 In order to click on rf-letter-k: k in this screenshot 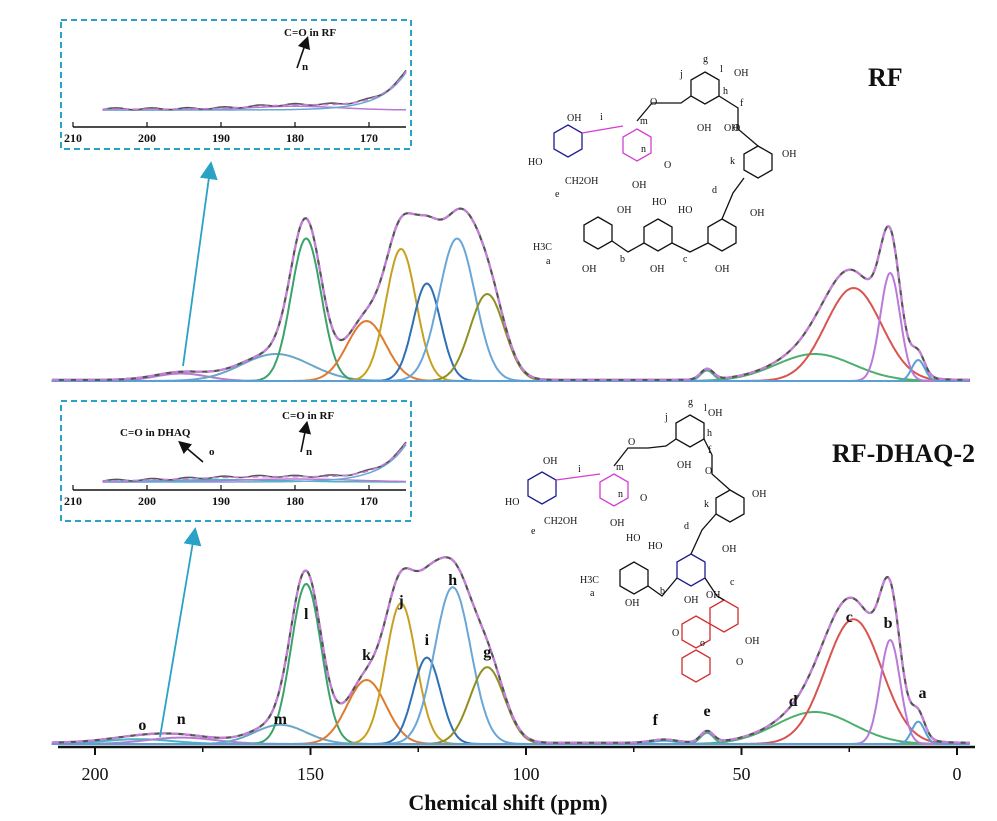, I will do `click(732, 161)`.